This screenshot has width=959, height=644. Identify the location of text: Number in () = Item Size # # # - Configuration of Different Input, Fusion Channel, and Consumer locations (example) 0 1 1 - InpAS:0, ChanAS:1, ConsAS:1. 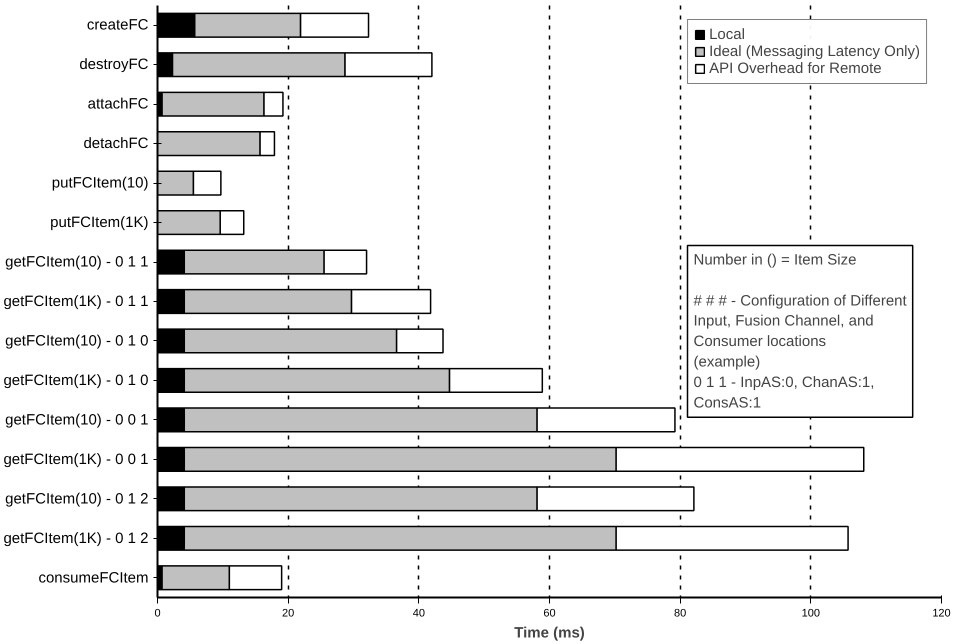
(800, 332).